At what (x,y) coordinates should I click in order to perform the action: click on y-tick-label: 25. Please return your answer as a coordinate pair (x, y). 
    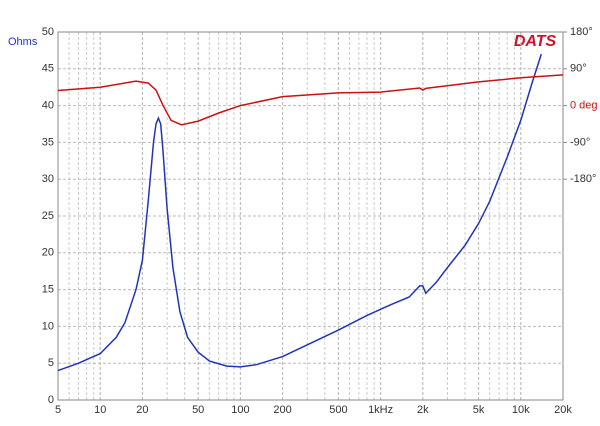
    Looking at the image, I should click on (48, 216).